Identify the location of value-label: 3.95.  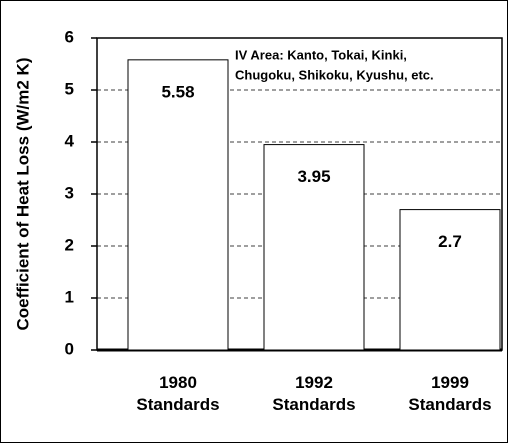
(313, 176).